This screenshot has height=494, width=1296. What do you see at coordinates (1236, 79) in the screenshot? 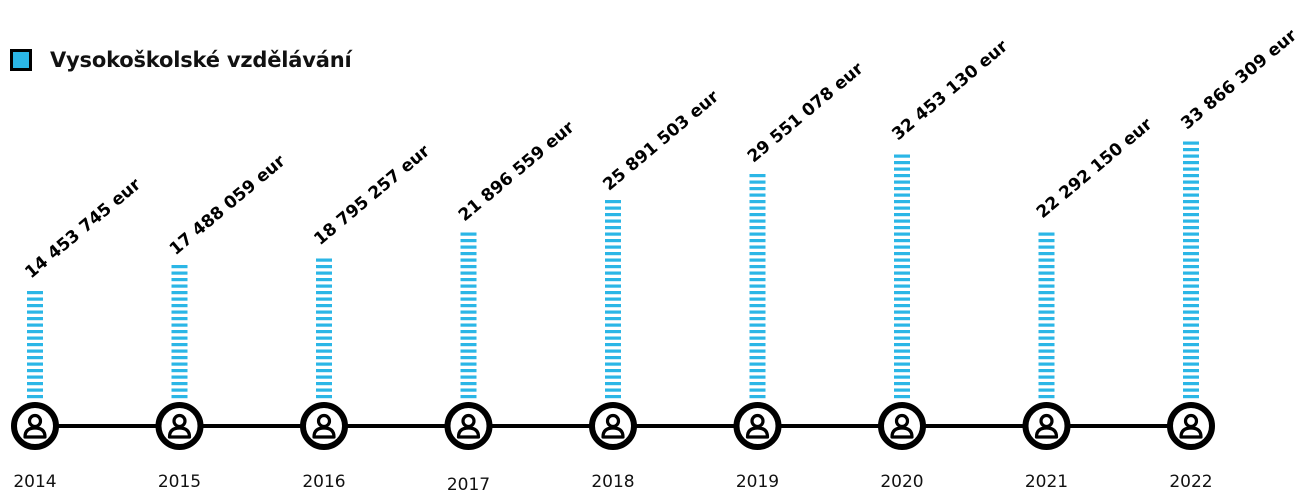
I see `data-label: 33 866 309 eur` at bounding box center [1236, 79].